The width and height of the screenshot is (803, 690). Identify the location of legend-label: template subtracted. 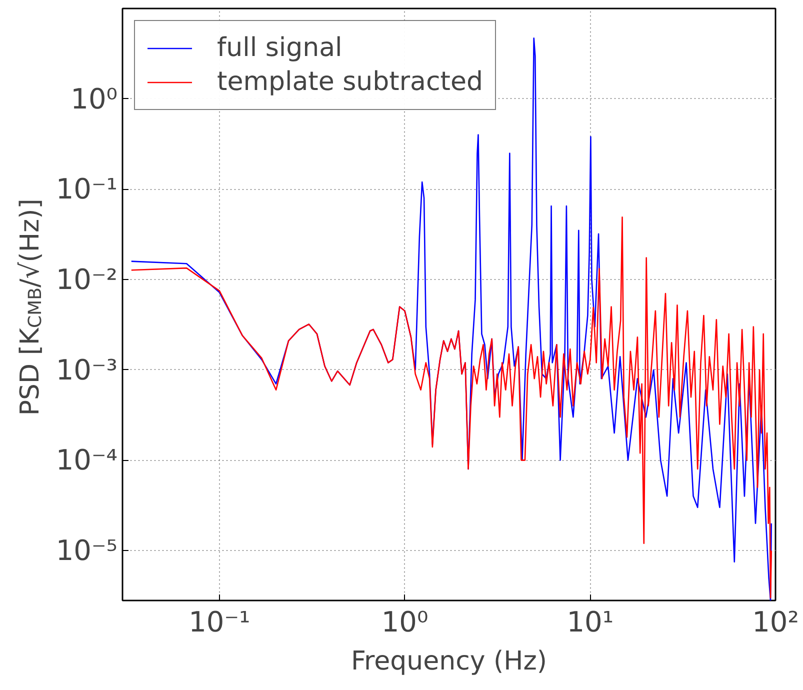
(350, 82).